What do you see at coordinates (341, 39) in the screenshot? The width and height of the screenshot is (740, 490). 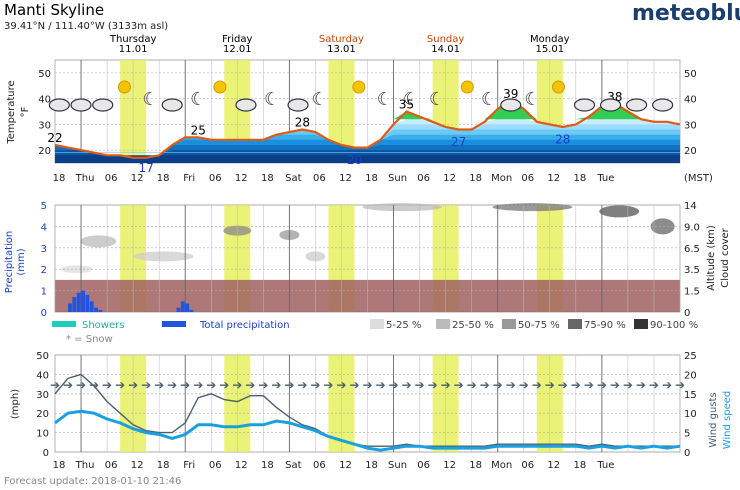 I see `day-name: Saturday` at bounding box center [341, 39].